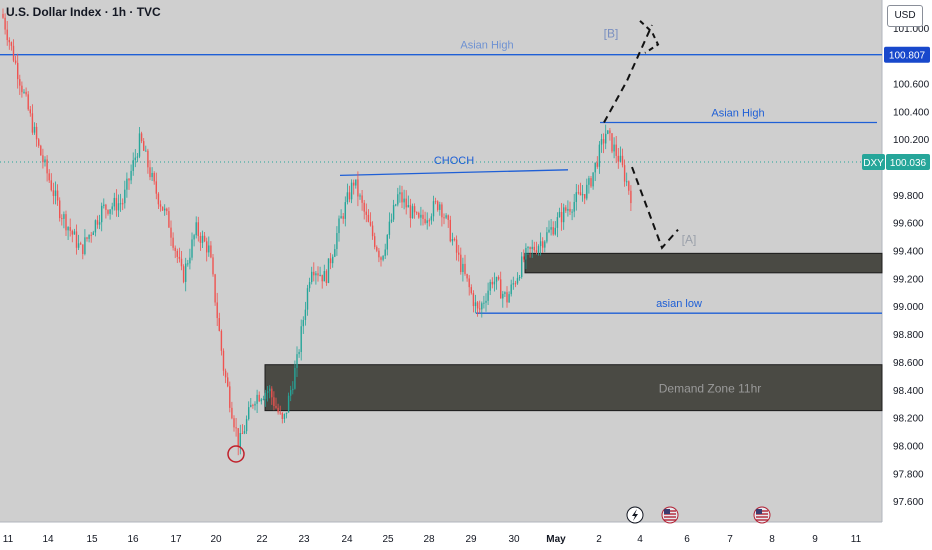  Describe the element at coordinates (873, 162) in the screenshot. I see `symbol-badge` at that location.